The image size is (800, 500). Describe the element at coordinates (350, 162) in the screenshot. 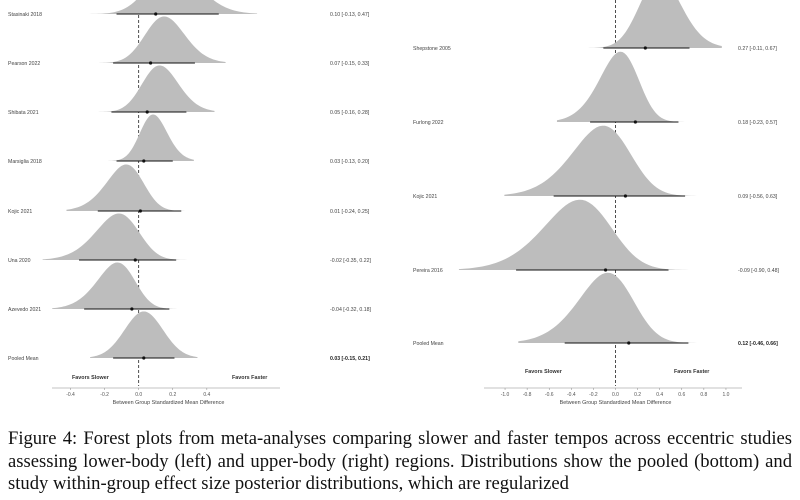

I see `ci-text: 0.03 [-0.13, 0.20]` at that location.